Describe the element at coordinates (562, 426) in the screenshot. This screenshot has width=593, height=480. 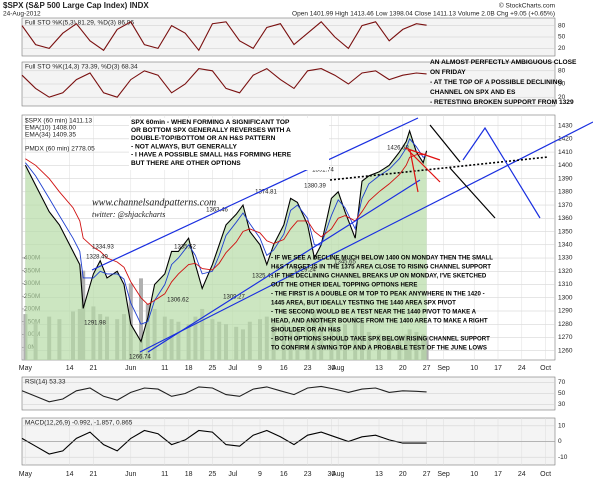
I see `y-tick-label: 10` at that location.